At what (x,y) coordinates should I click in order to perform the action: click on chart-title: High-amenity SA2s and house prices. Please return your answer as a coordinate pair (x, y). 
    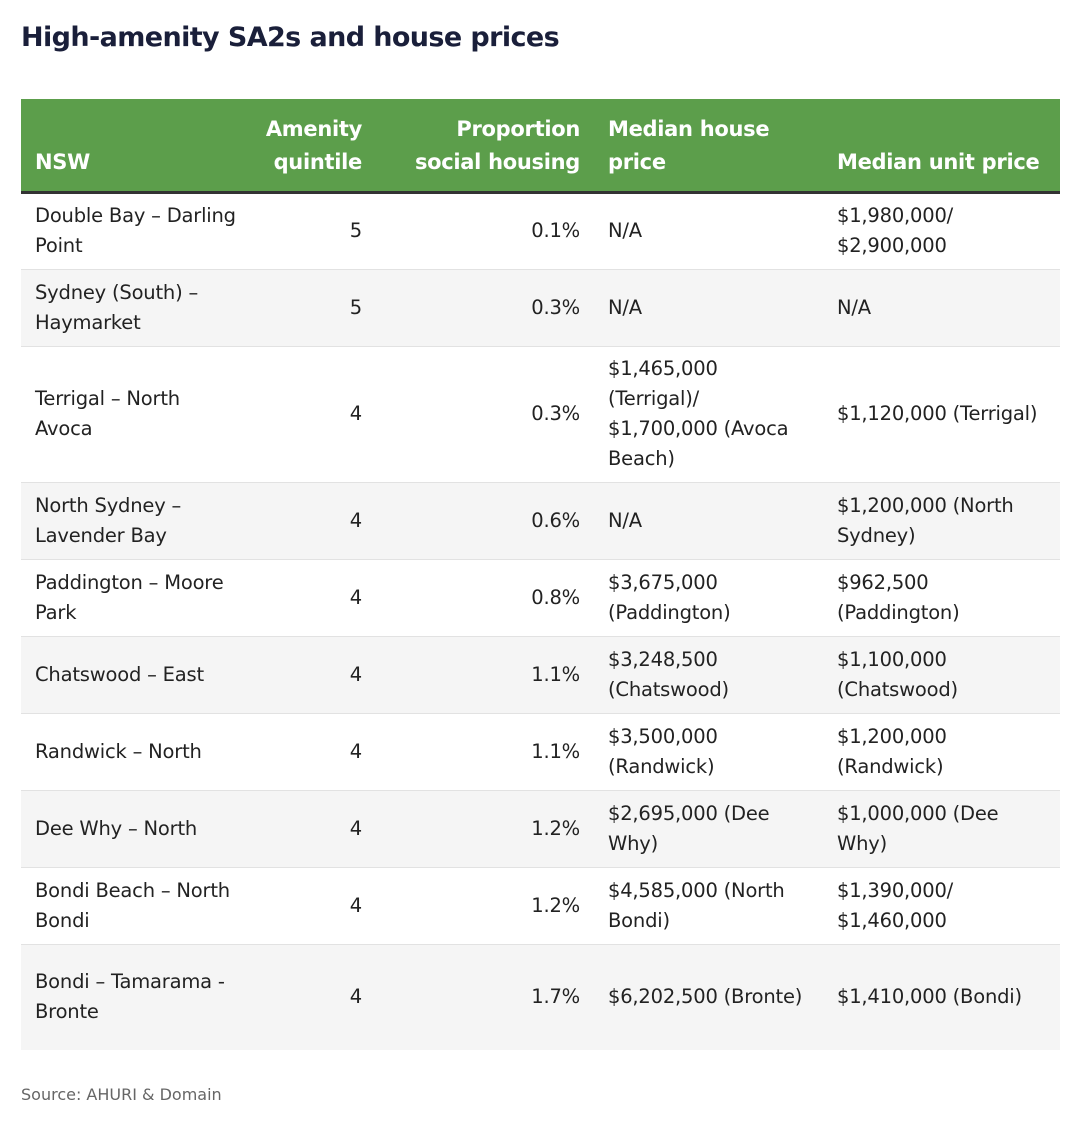
    Looking at the image, I should click on (290, 37).